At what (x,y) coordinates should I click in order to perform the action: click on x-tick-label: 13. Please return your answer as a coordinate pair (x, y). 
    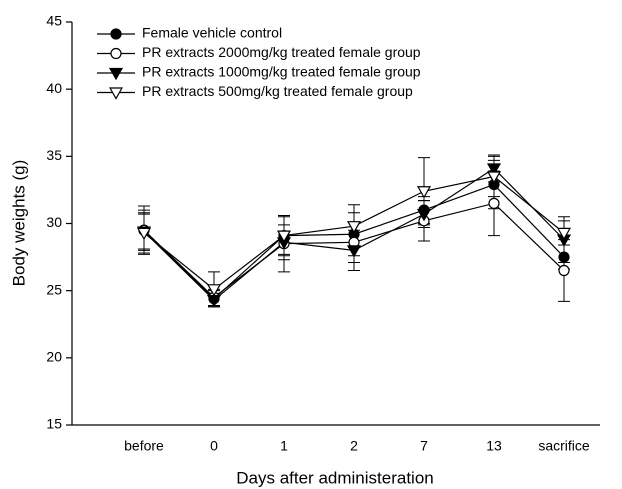
    Looking at the image, I should click on (494, 446).